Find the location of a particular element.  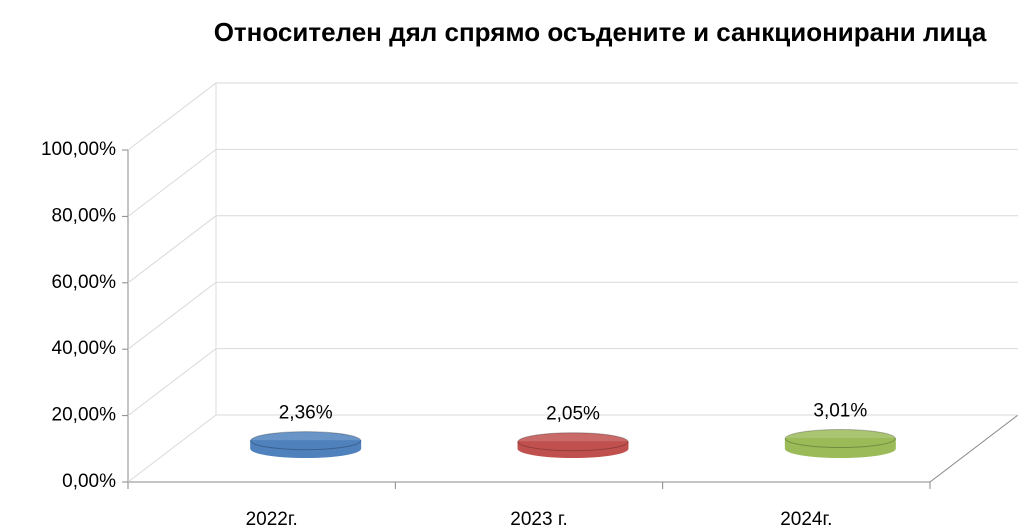

y-tick-label: 60,00% is located at coordinates (84, 282).